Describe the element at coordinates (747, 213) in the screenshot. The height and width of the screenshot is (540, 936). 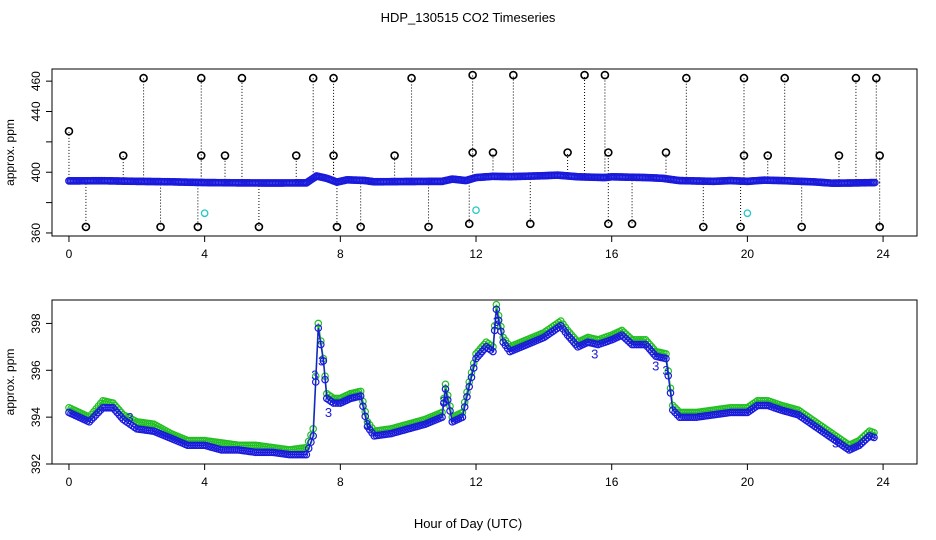
I see `cyan-point` at that location.